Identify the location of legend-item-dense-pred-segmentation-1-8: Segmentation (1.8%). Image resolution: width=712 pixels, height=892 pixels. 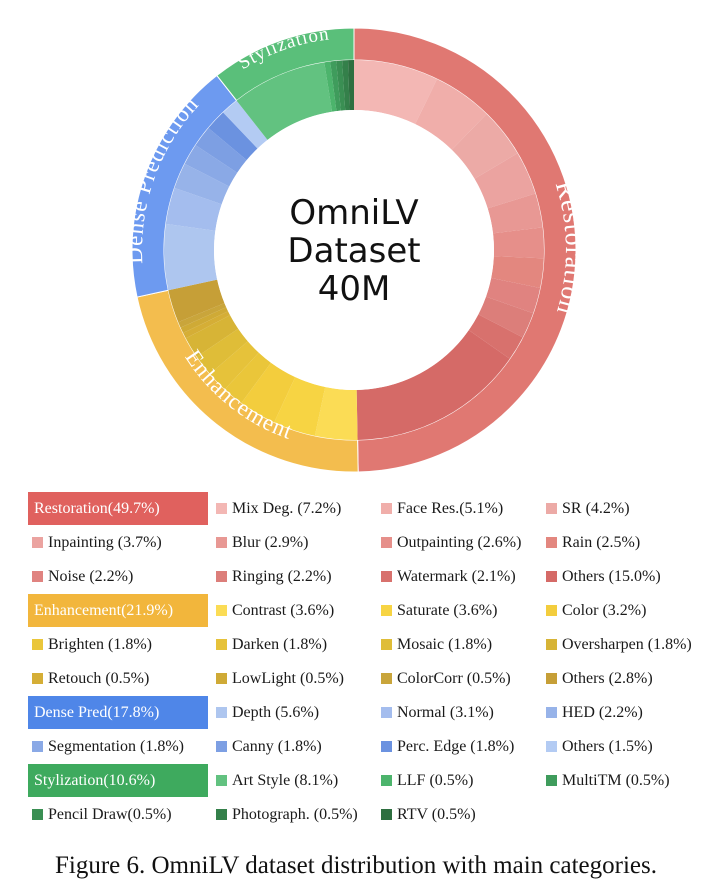
(108, 747).